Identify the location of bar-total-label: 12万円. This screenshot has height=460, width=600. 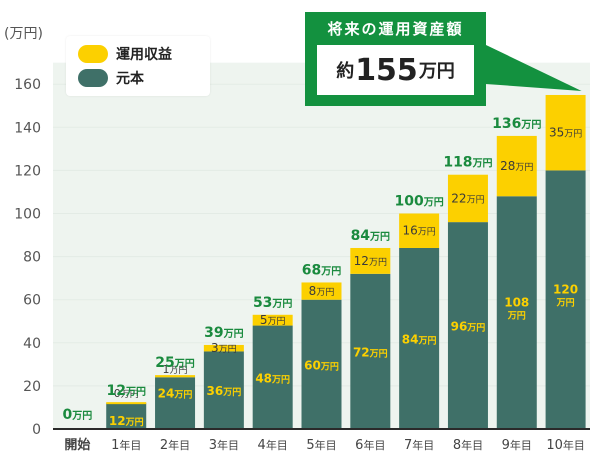
(125, 391).